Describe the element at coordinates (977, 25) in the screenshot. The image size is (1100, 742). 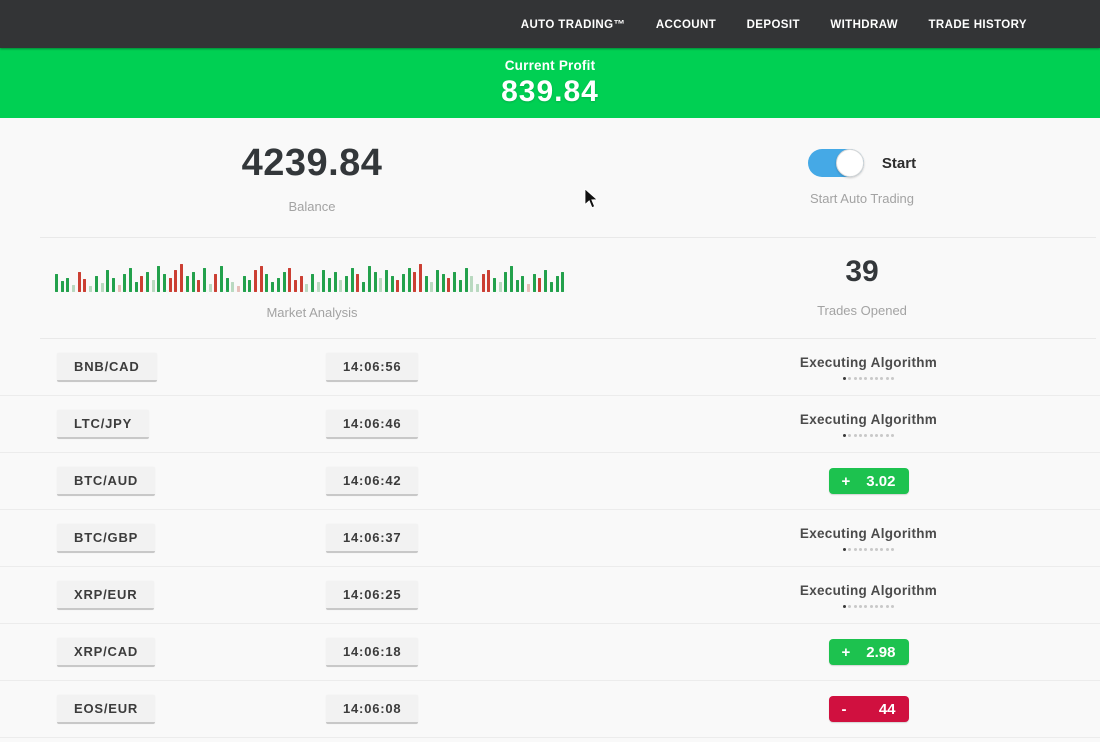
I see `nav-item: TRADE HISTORY` at that location.